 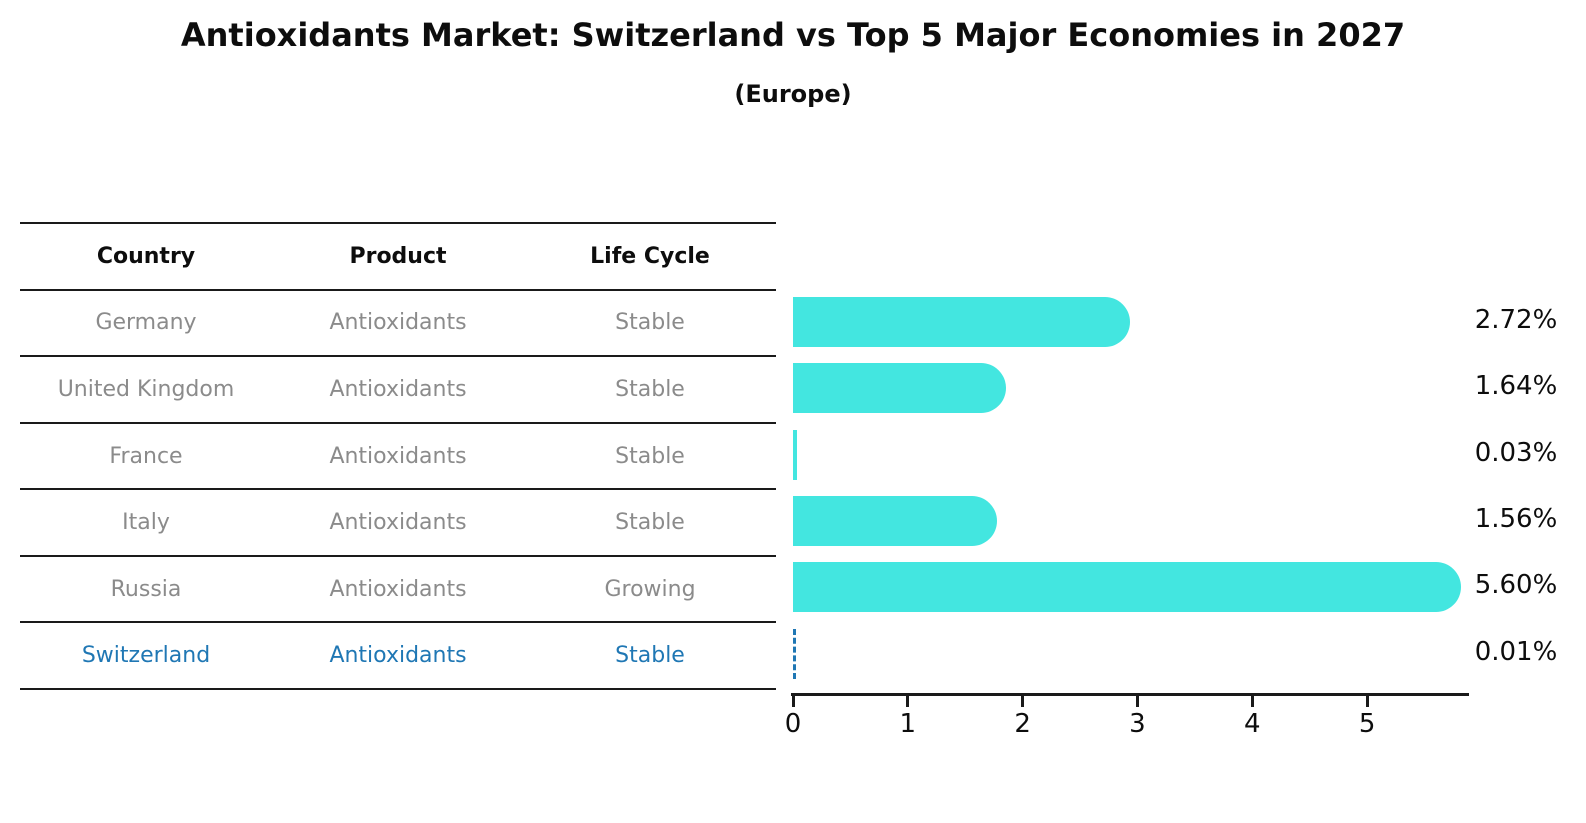 I want to click on col-header-product: Product, so click(x=398, y=256).